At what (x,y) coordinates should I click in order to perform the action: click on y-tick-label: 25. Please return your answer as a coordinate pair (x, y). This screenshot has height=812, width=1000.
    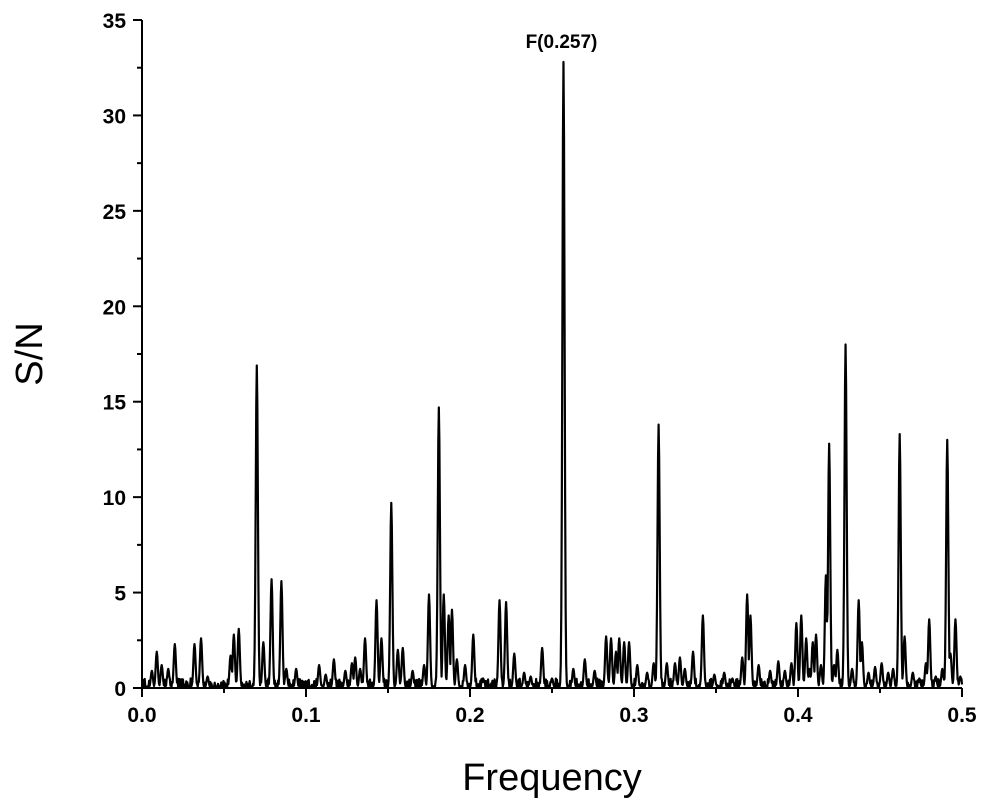
    Looking at the image, I should click on (115, 212).